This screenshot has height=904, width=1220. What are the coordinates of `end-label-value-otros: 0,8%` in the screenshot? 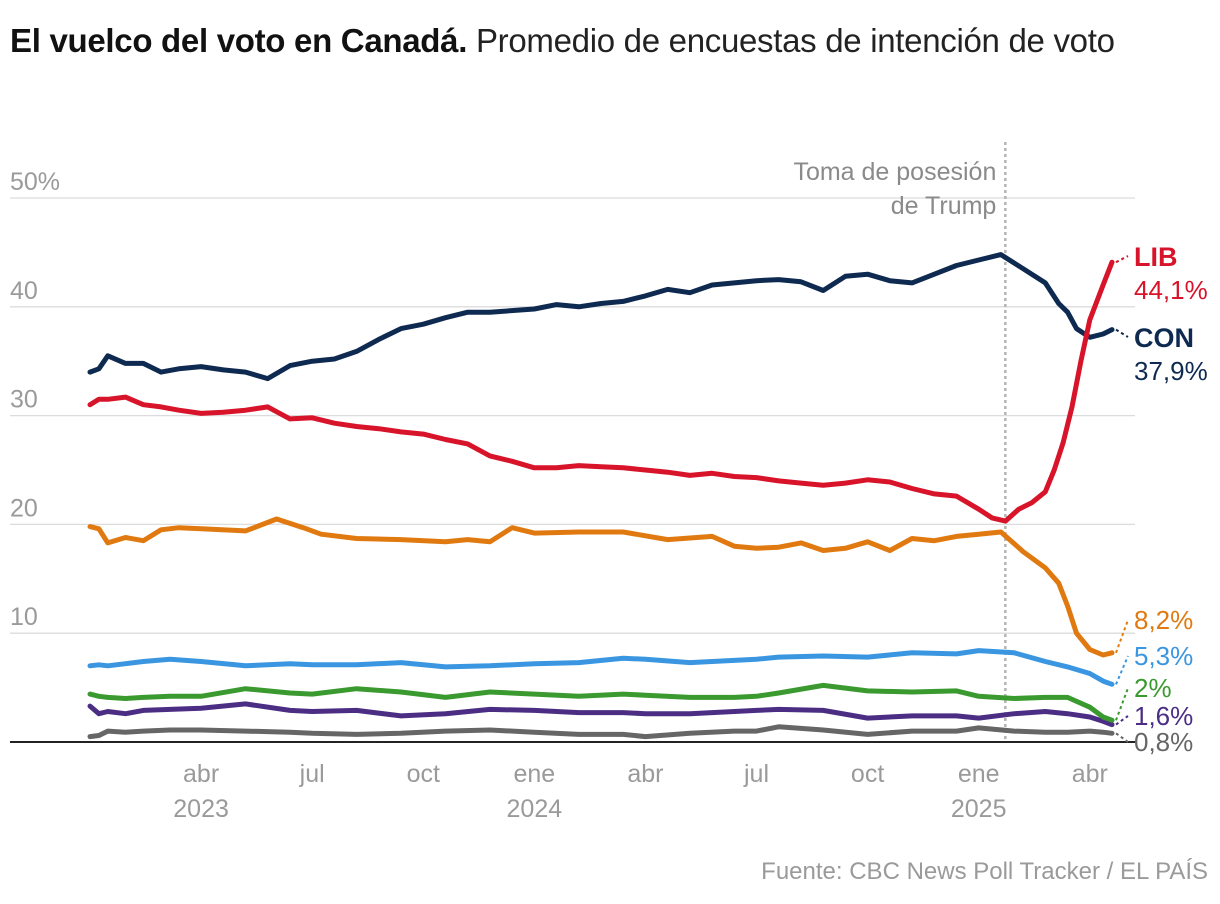 It's located at (1163, 742).